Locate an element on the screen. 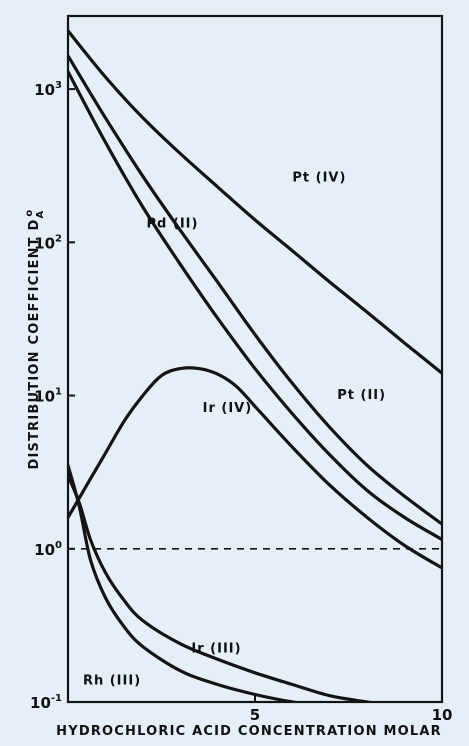 The image size is (469, 746). series-label-pt-ii: Pt (II) is located at coordinates (361, 395).